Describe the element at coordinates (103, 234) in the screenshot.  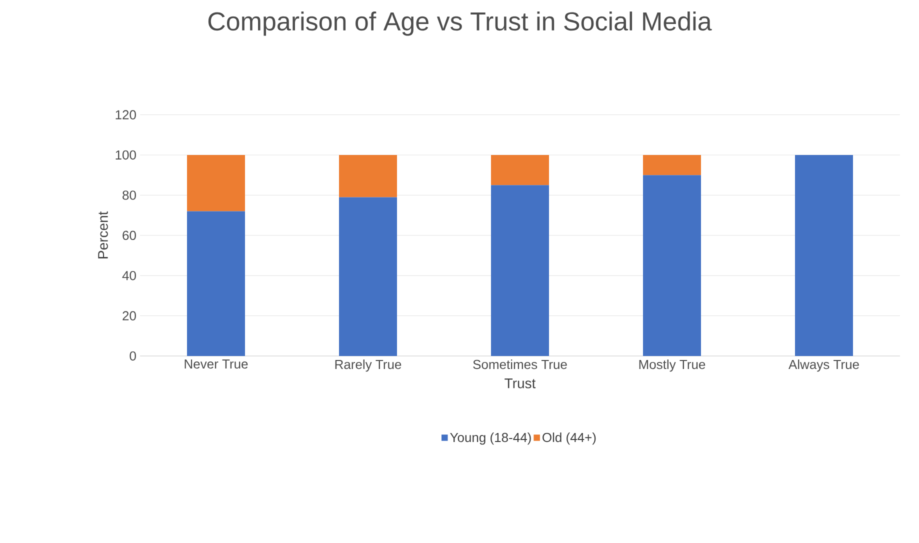
I see `y-axis-title: Percent` at that location.